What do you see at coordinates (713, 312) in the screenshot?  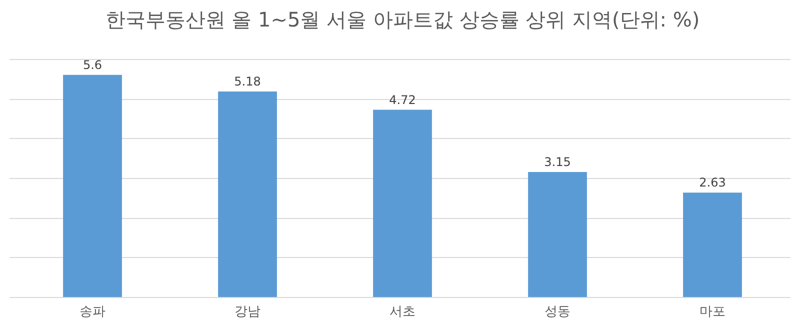 I see `x-tick-label: 마포` at bounding box center [713, 312].